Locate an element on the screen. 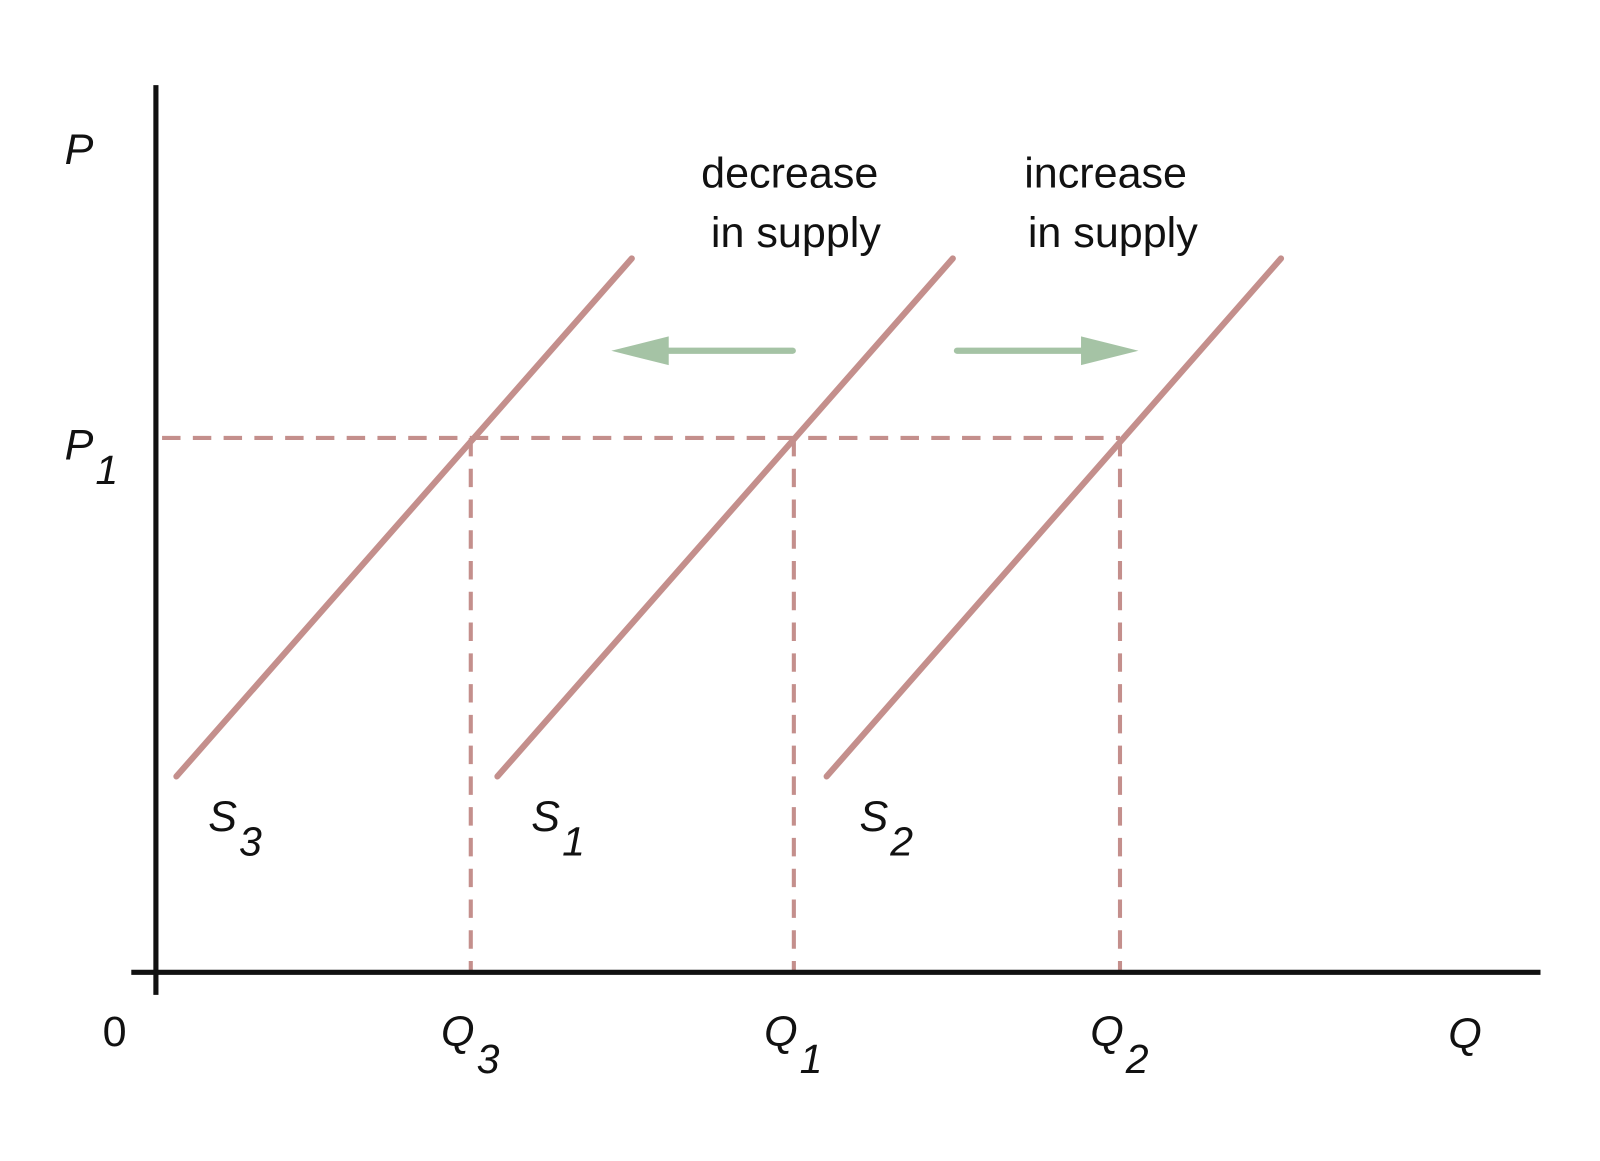 The image size is (1600, 1161). quantity-label: Q1 is located at coordinates (793, 1045).